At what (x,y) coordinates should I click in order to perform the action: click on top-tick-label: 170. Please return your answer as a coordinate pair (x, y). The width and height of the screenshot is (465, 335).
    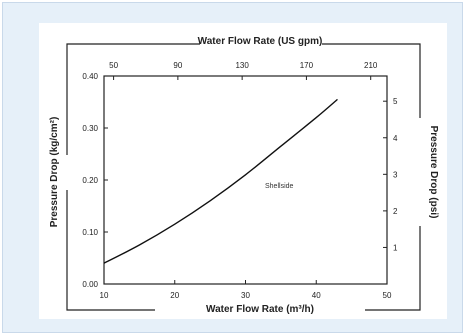
    Looking at the image, I should click on (307, 65).